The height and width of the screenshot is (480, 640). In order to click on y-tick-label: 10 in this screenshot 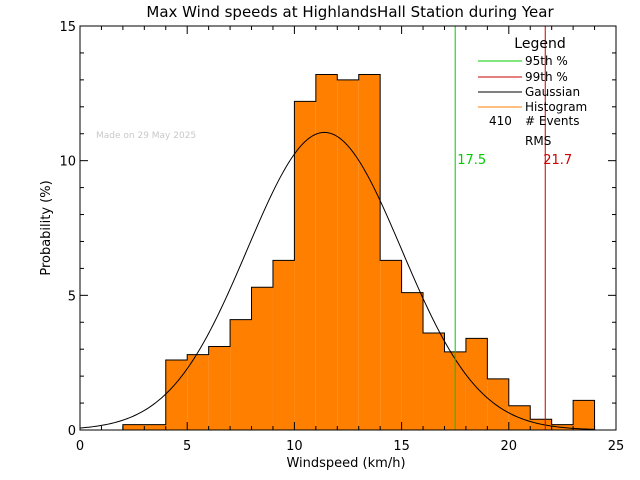, I will do `click(67, 162)`.